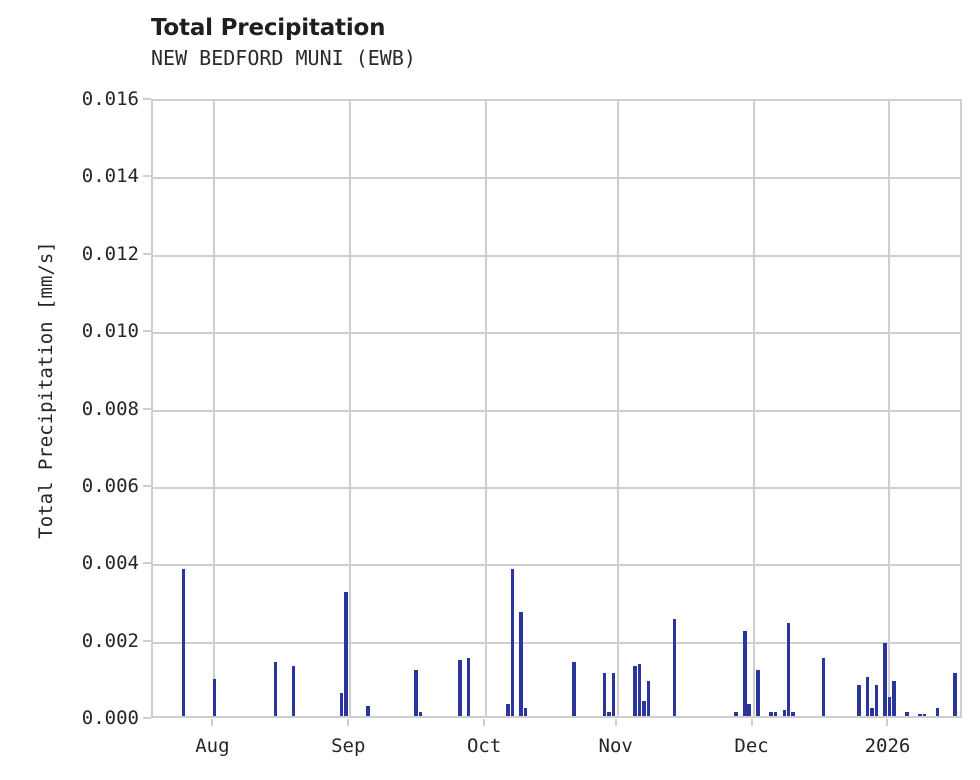 This screenshot has width=980, height=780. I want to click on y-axis-tick-label: 0.008, so click(110, 408).